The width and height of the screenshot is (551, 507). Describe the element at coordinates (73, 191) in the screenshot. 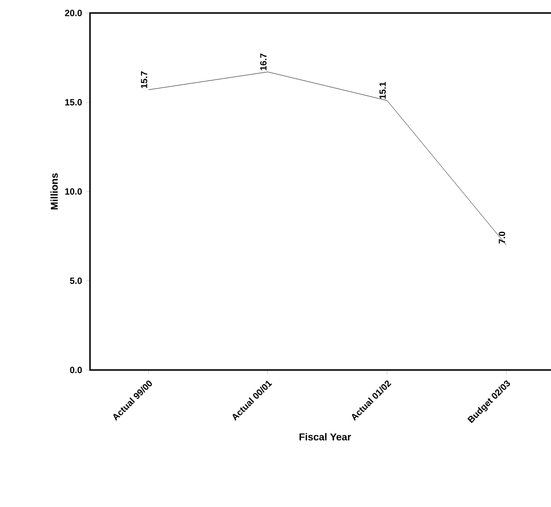

I see `y-tick-label: 10.0` at that location.